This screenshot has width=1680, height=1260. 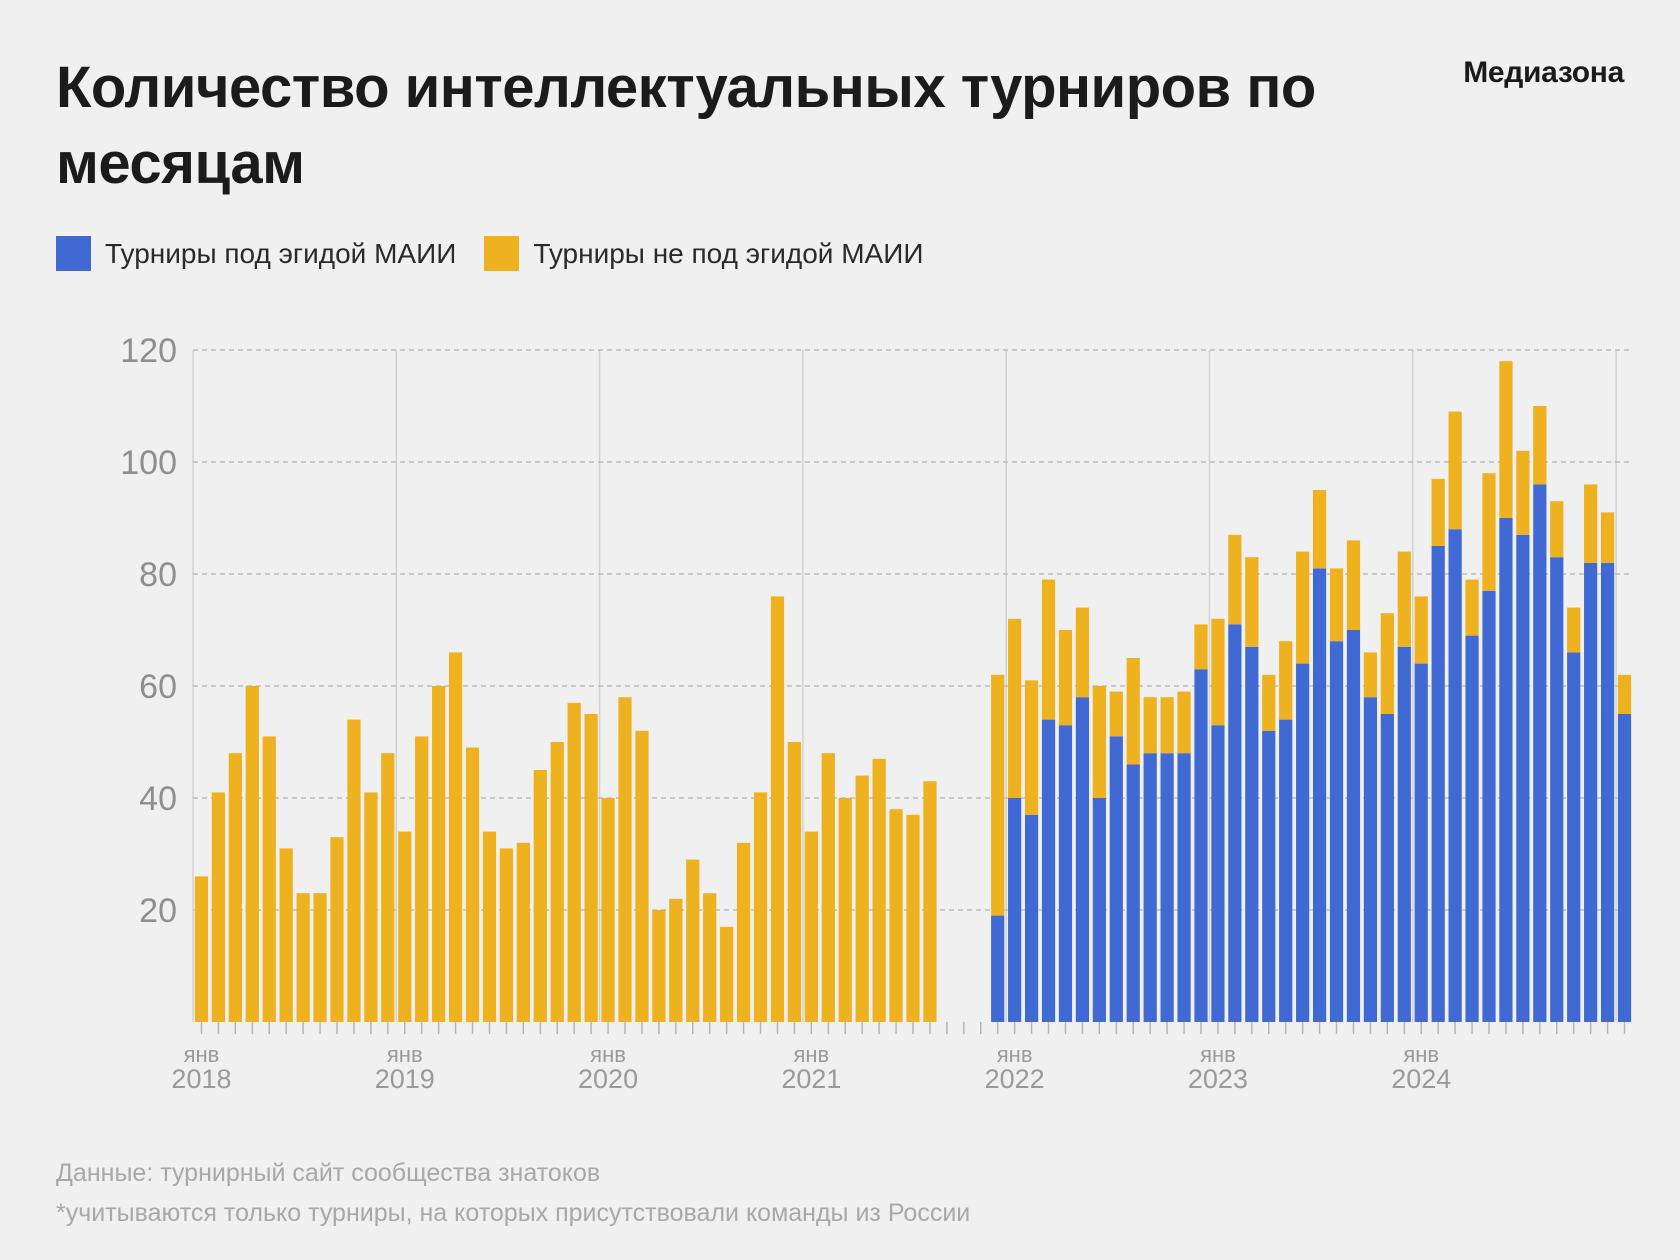 I want to click on y-tick-label: 120, so click(x=148, y=351).